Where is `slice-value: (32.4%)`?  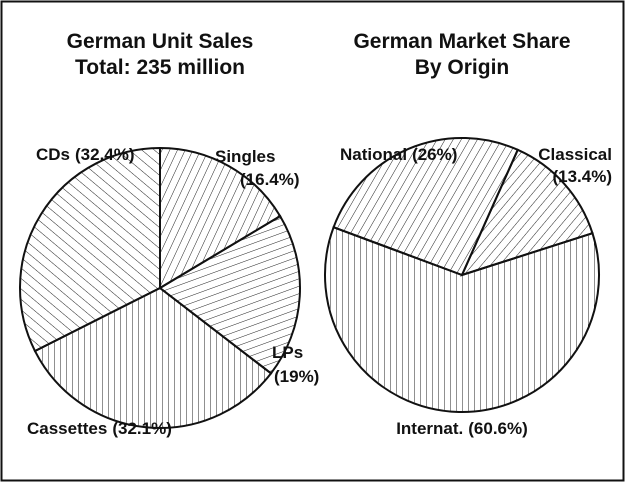 slice-value: (32.4%) is located at coordinates (105, 154).